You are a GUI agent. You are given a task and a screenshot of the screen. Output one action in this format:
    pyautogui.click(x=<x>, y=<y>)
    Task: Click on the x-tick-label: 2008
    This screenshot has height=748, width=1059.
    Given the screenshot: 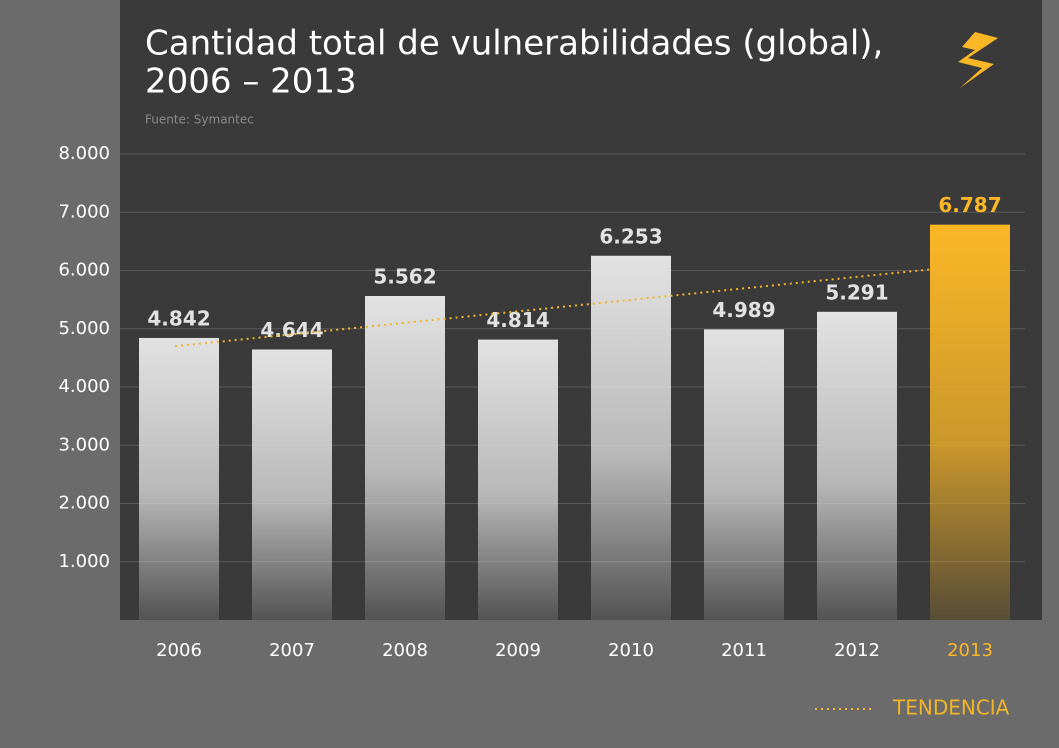 What is the action you would take?
    pyautogui.click(x=405, y=650)
    